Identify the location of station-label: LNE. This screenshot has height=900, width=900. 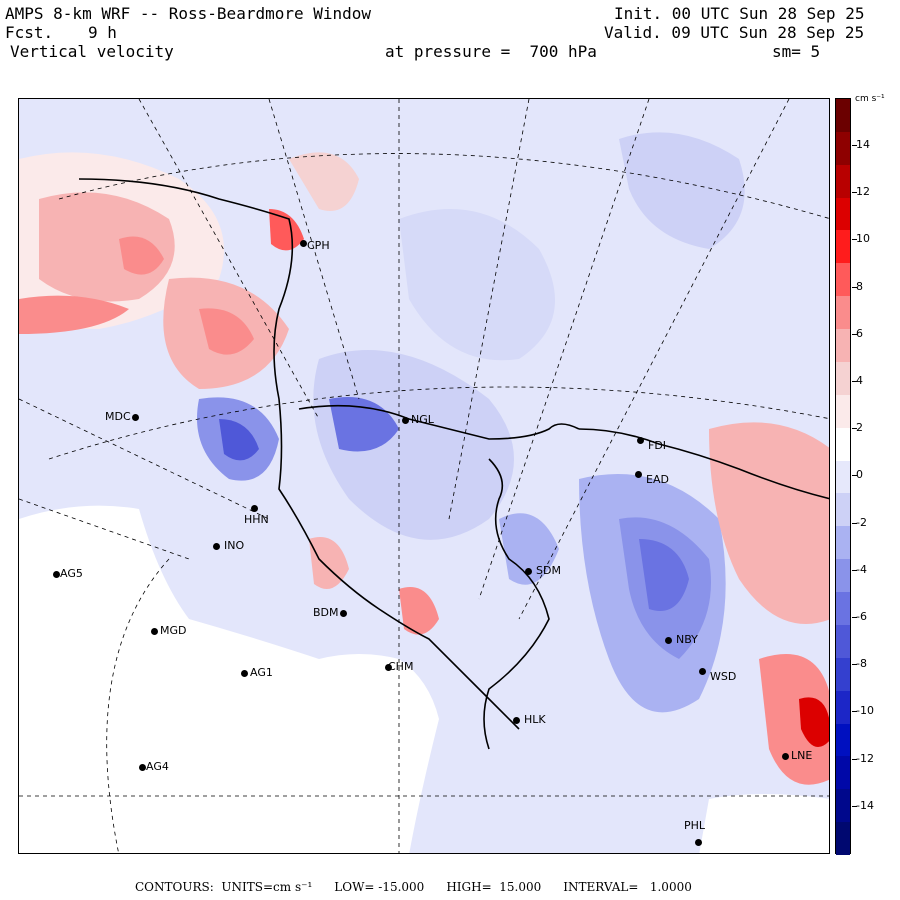
(802, 755).